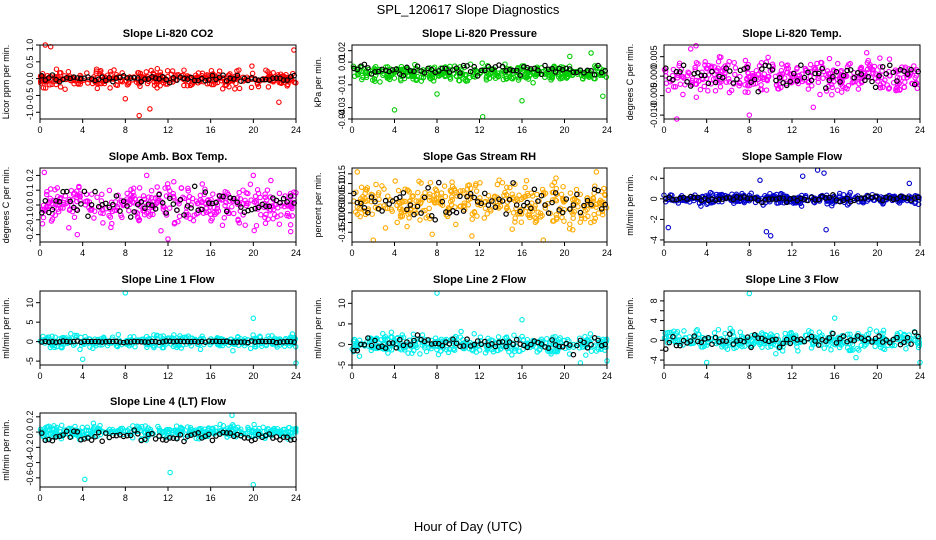 This screenshot has height=540, width=936. I want to click on y-tick-label: 5, so click(30, 322).